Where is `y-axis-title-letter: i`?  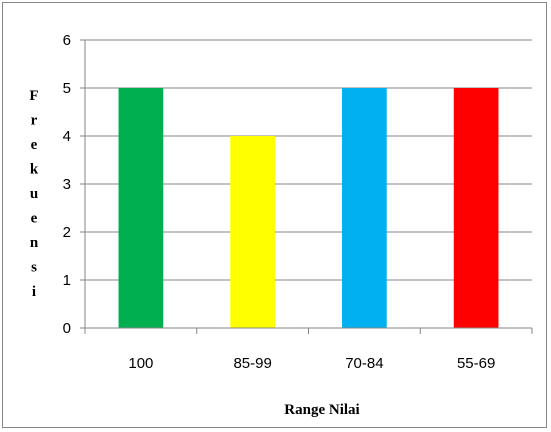 y-axis-title-letter: i is located at coordinates (34, 292).